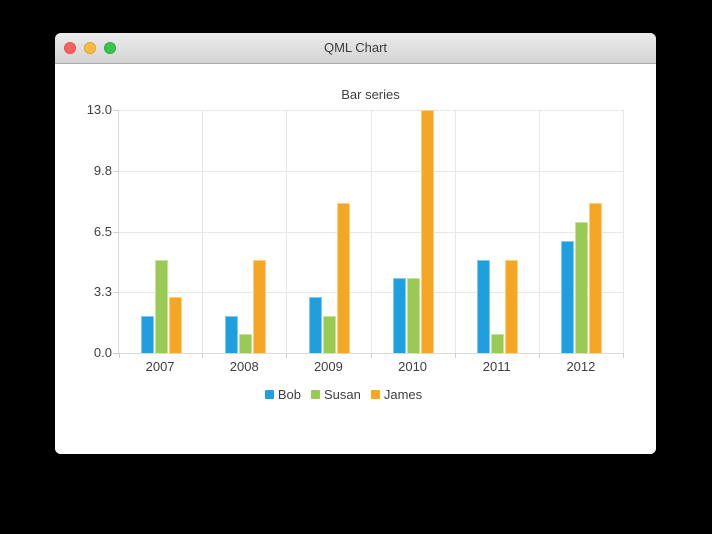  I want to click on minimize-button, so click(90, 48).